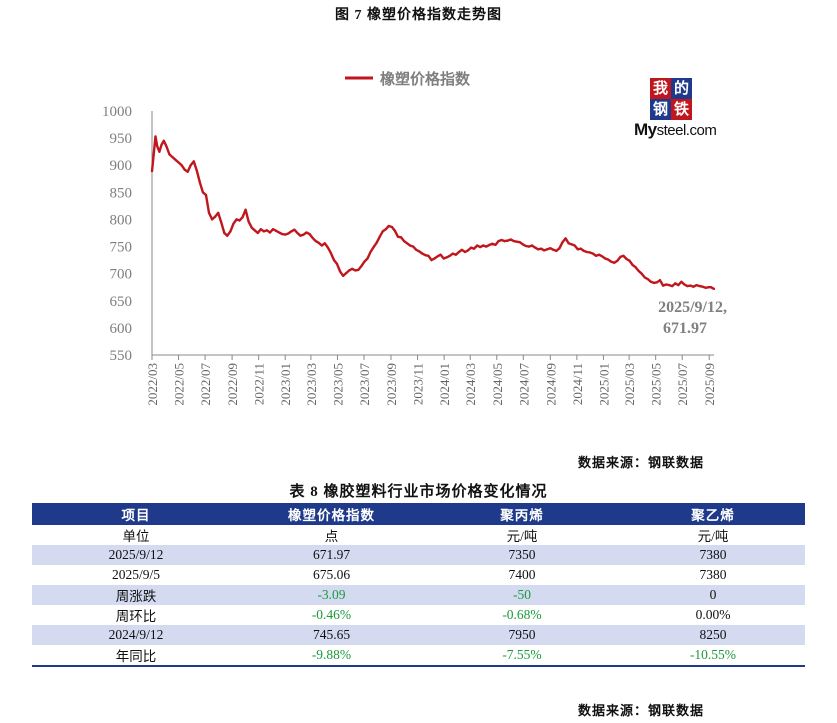  I want to click on x-tick-label: 2022/03, so click(152, 384).